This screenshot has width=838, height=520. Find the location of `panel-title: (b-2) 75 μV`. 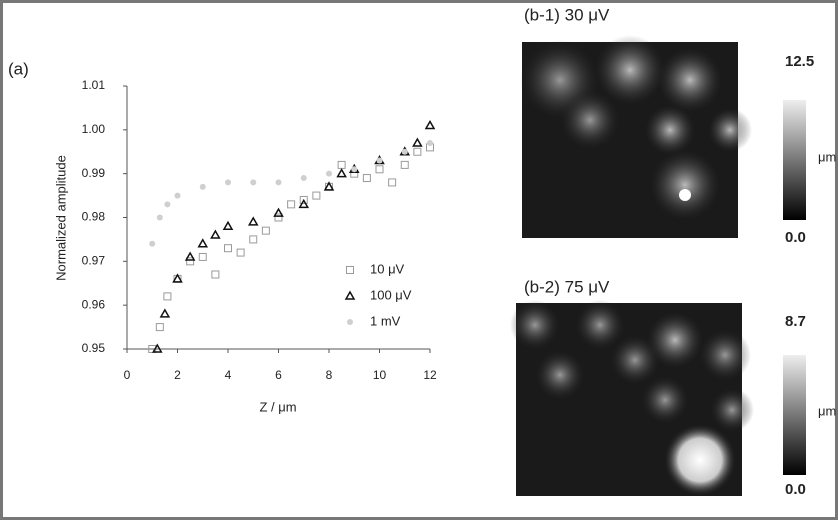

panel-title: (b-2) 75 μV is located at coordinates (567, 286).